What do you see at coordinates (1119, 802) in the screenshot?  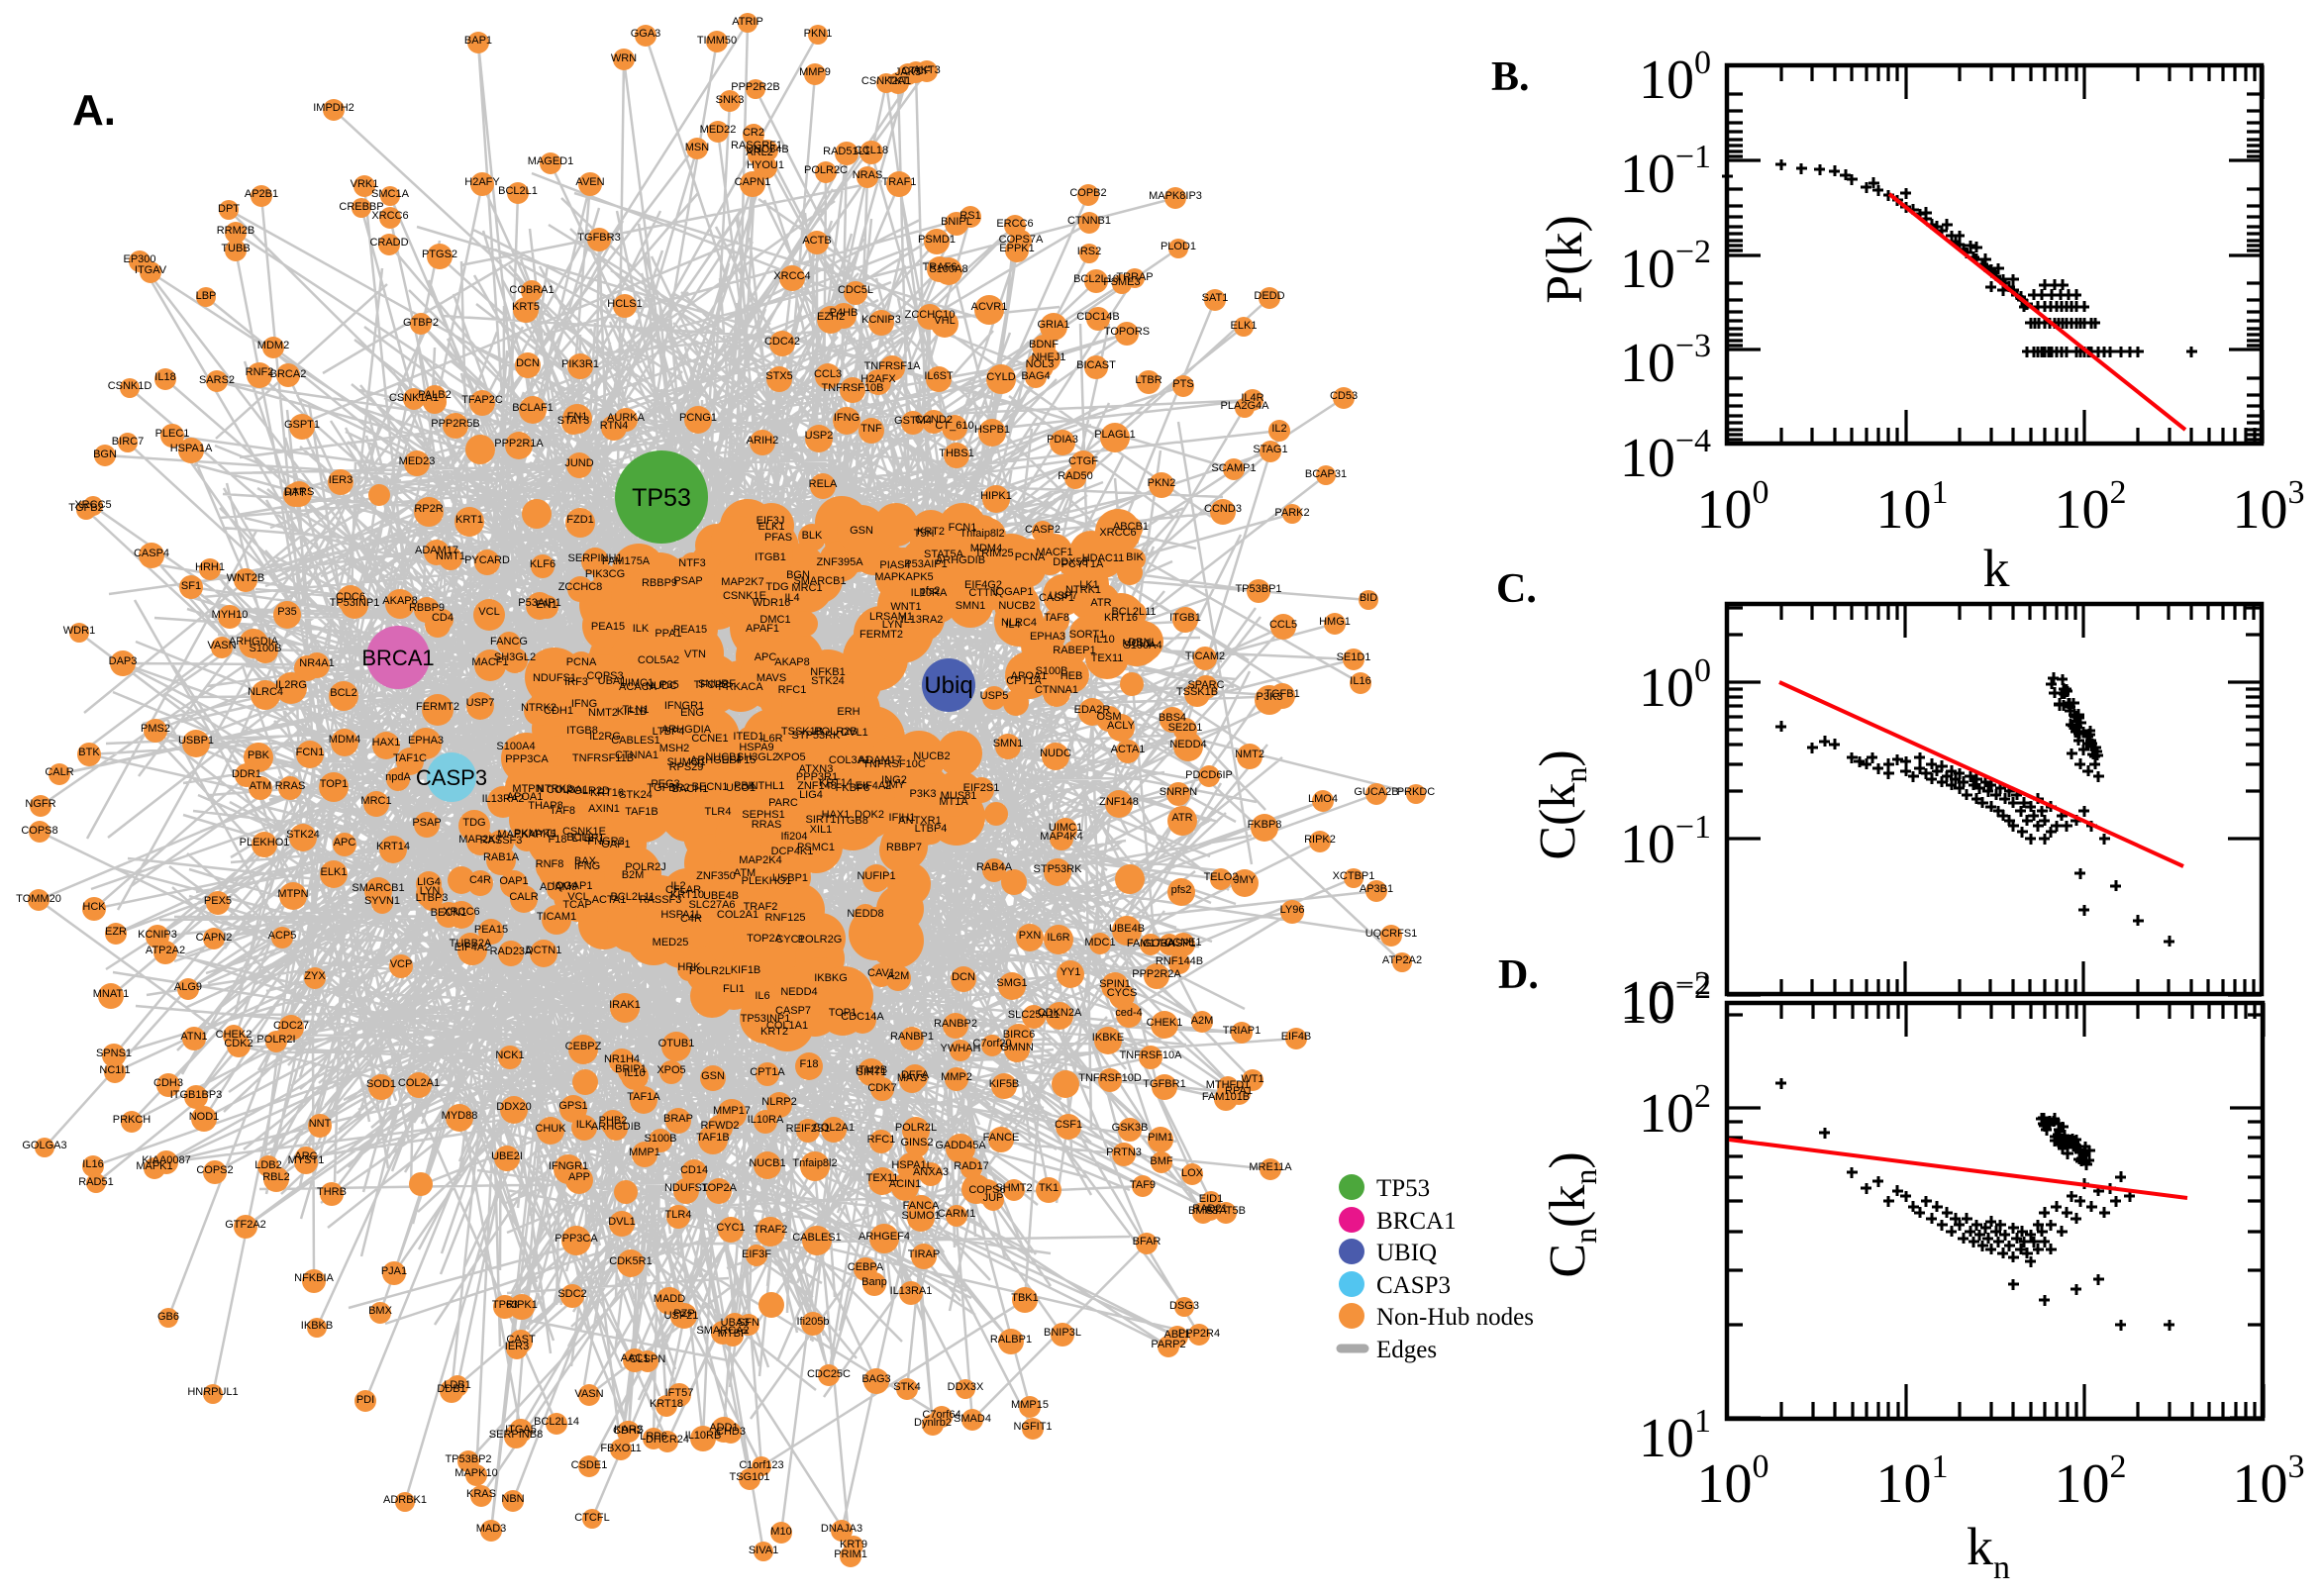 I see `svg-text: ZNF148` at bounding box center [1119, 802].